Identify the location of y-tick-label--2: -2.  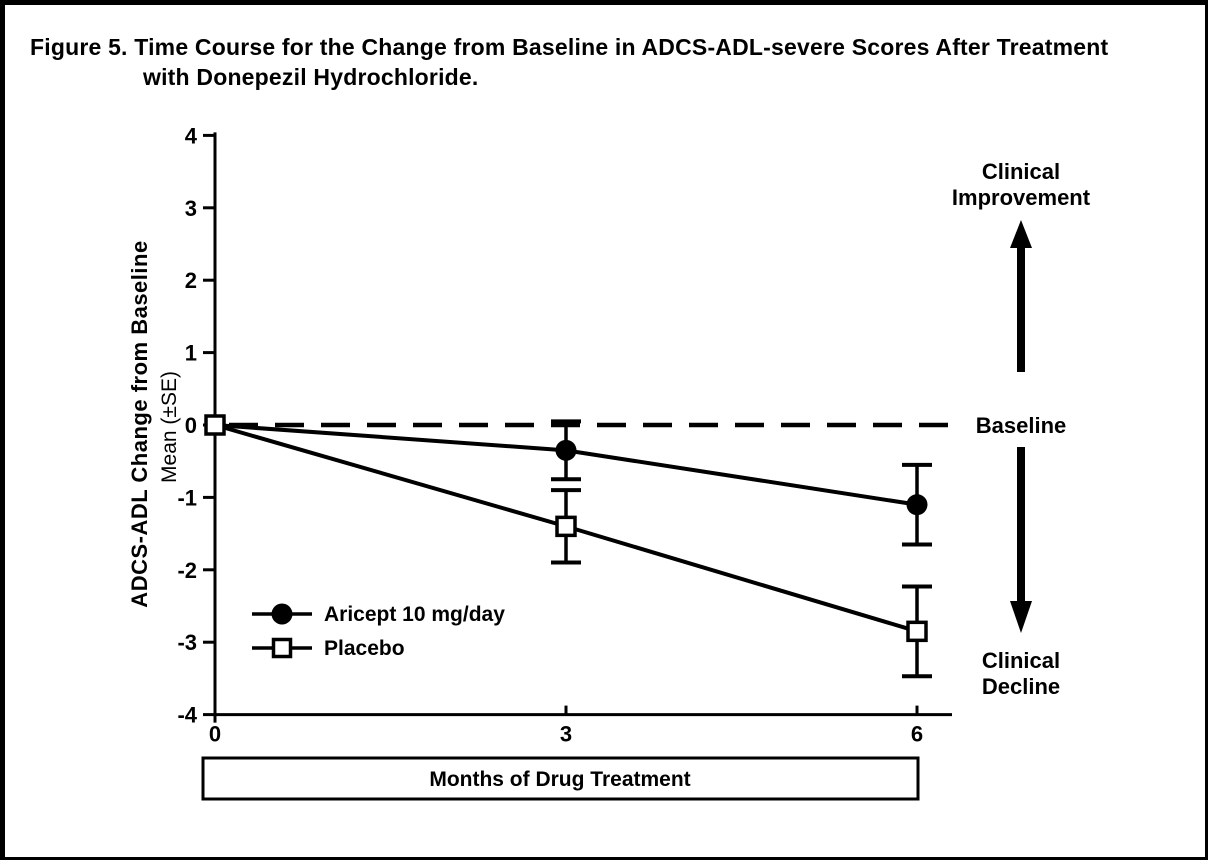
(187, 570).